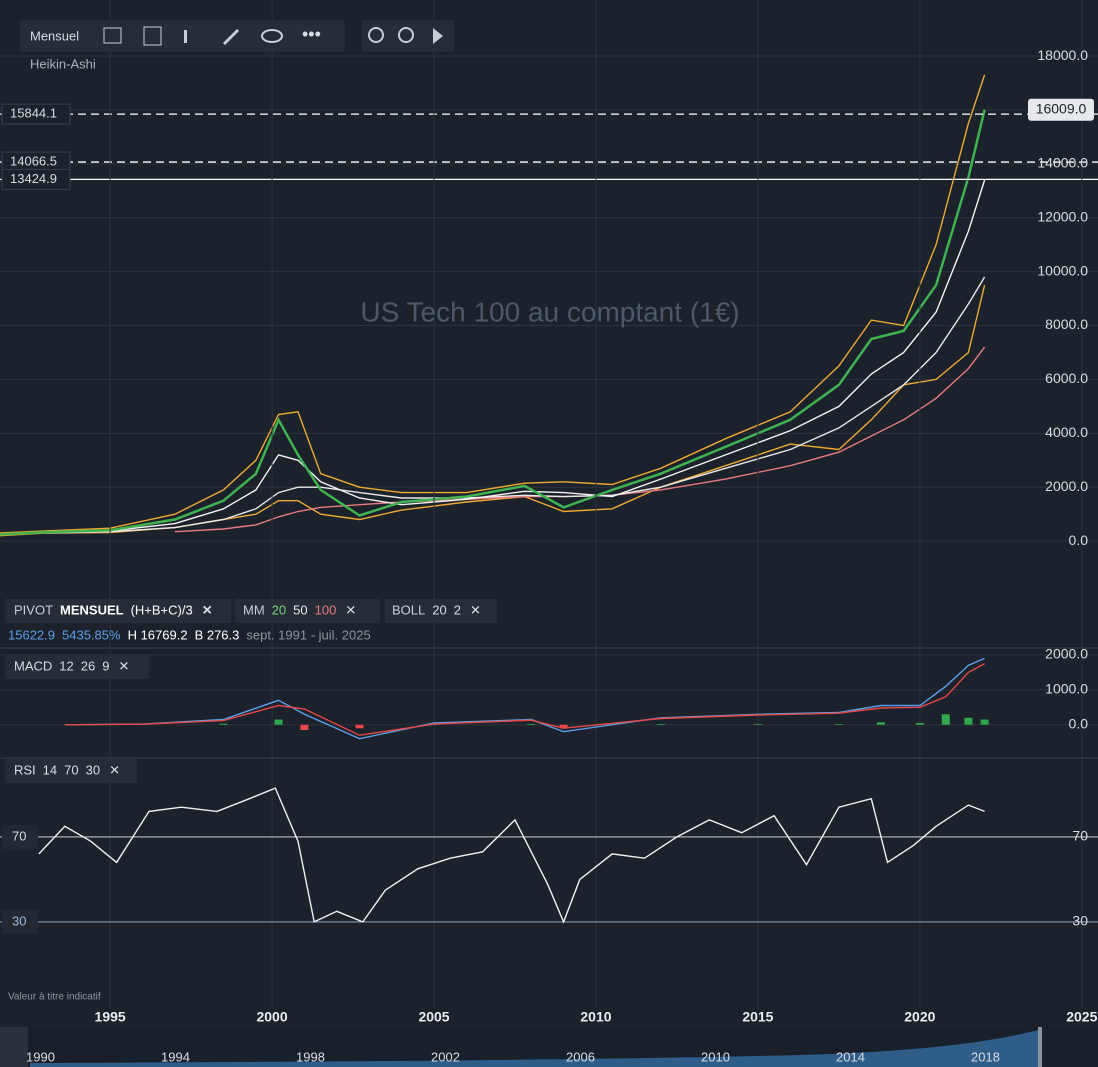 The image size is (1098, 1067). Describe the element at coordinates (1066, 689) in the screenshot. I see `y-tick-label: 1000.0` at that location.